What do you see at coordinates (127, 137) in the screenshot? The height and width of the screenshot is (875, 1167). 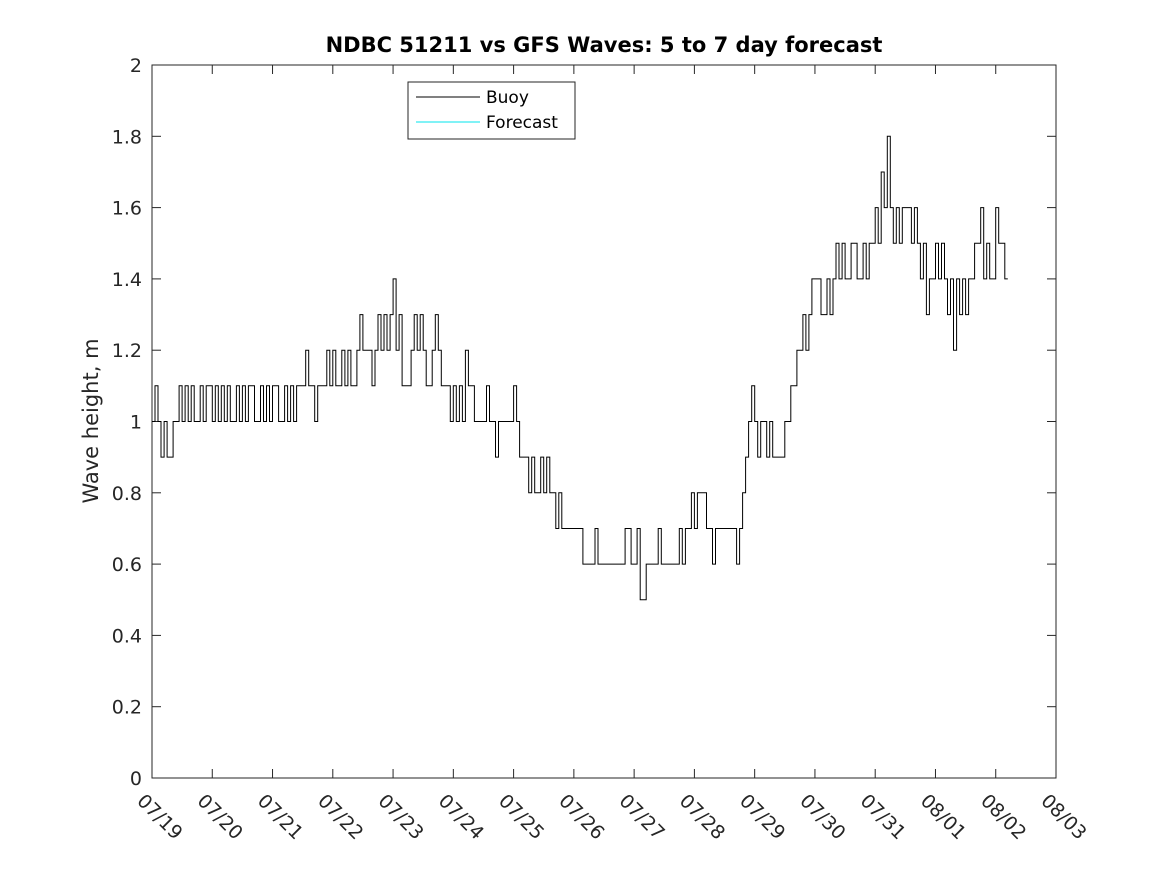 I see `y-tick-label: 1.8` at bounding box center [127, 137].